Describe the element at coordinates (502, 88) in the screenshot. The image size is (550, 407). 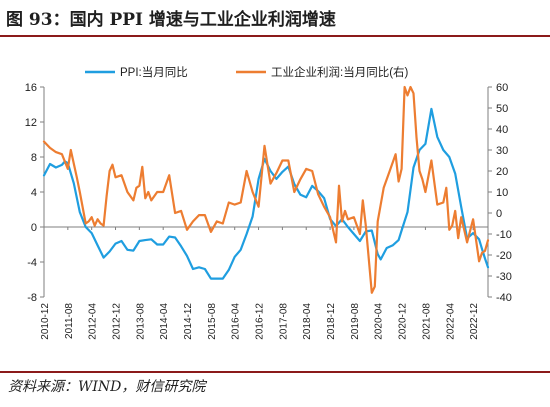
I see `y-right-tick-label: 60` at that location.